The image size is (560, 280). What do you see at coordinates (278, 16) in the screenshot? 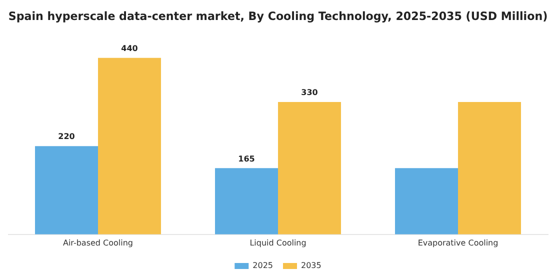
I see `chart-title: Spain hyperscale data-center market, By Cooling Technology, 2025-2035 (USD Million)` at bounding box center [278, 16].